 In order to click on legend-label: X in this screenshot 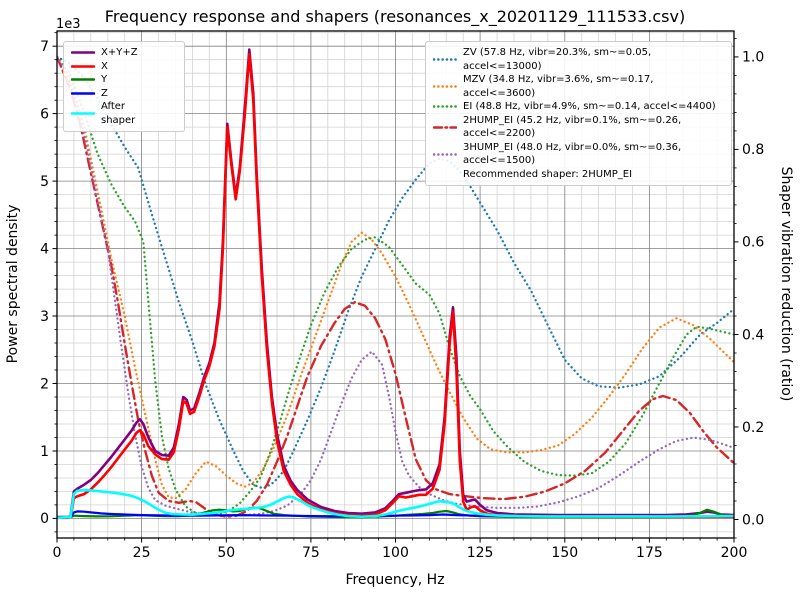, I will do `click(104, 66)`.